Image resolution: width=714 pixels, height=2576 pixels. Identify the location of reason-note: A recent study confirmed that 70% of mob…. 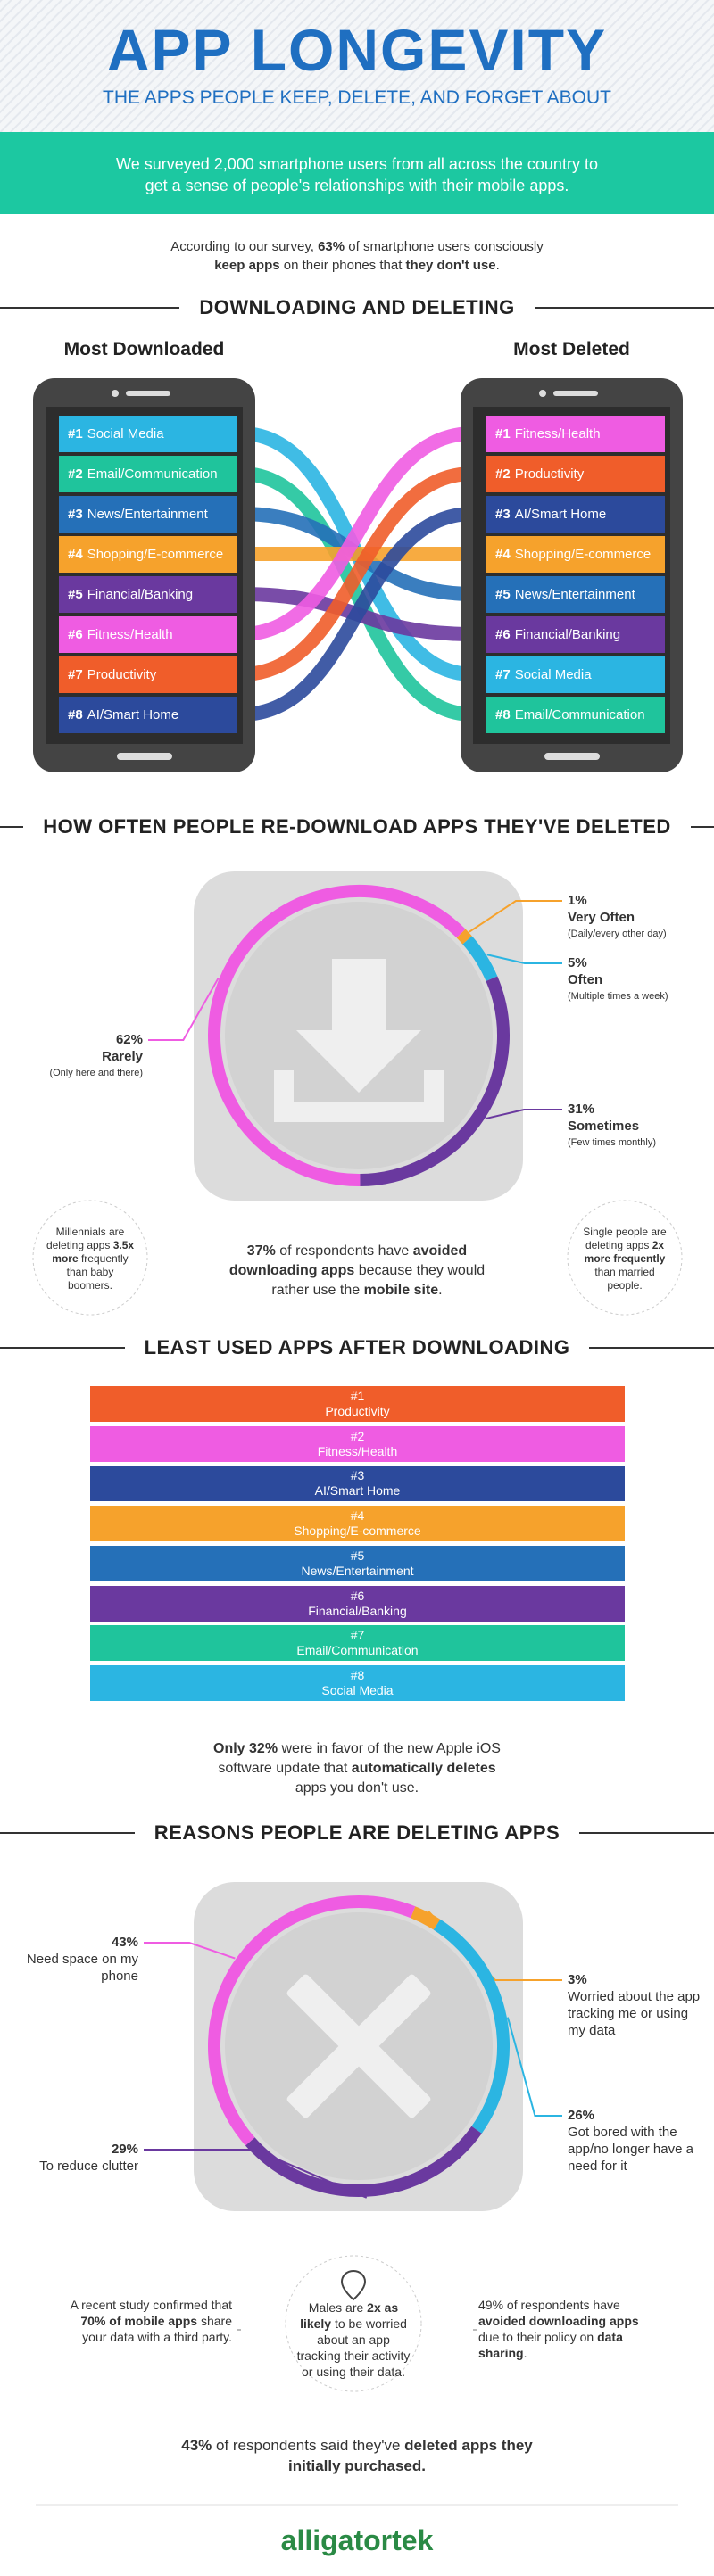
(147, 2321).